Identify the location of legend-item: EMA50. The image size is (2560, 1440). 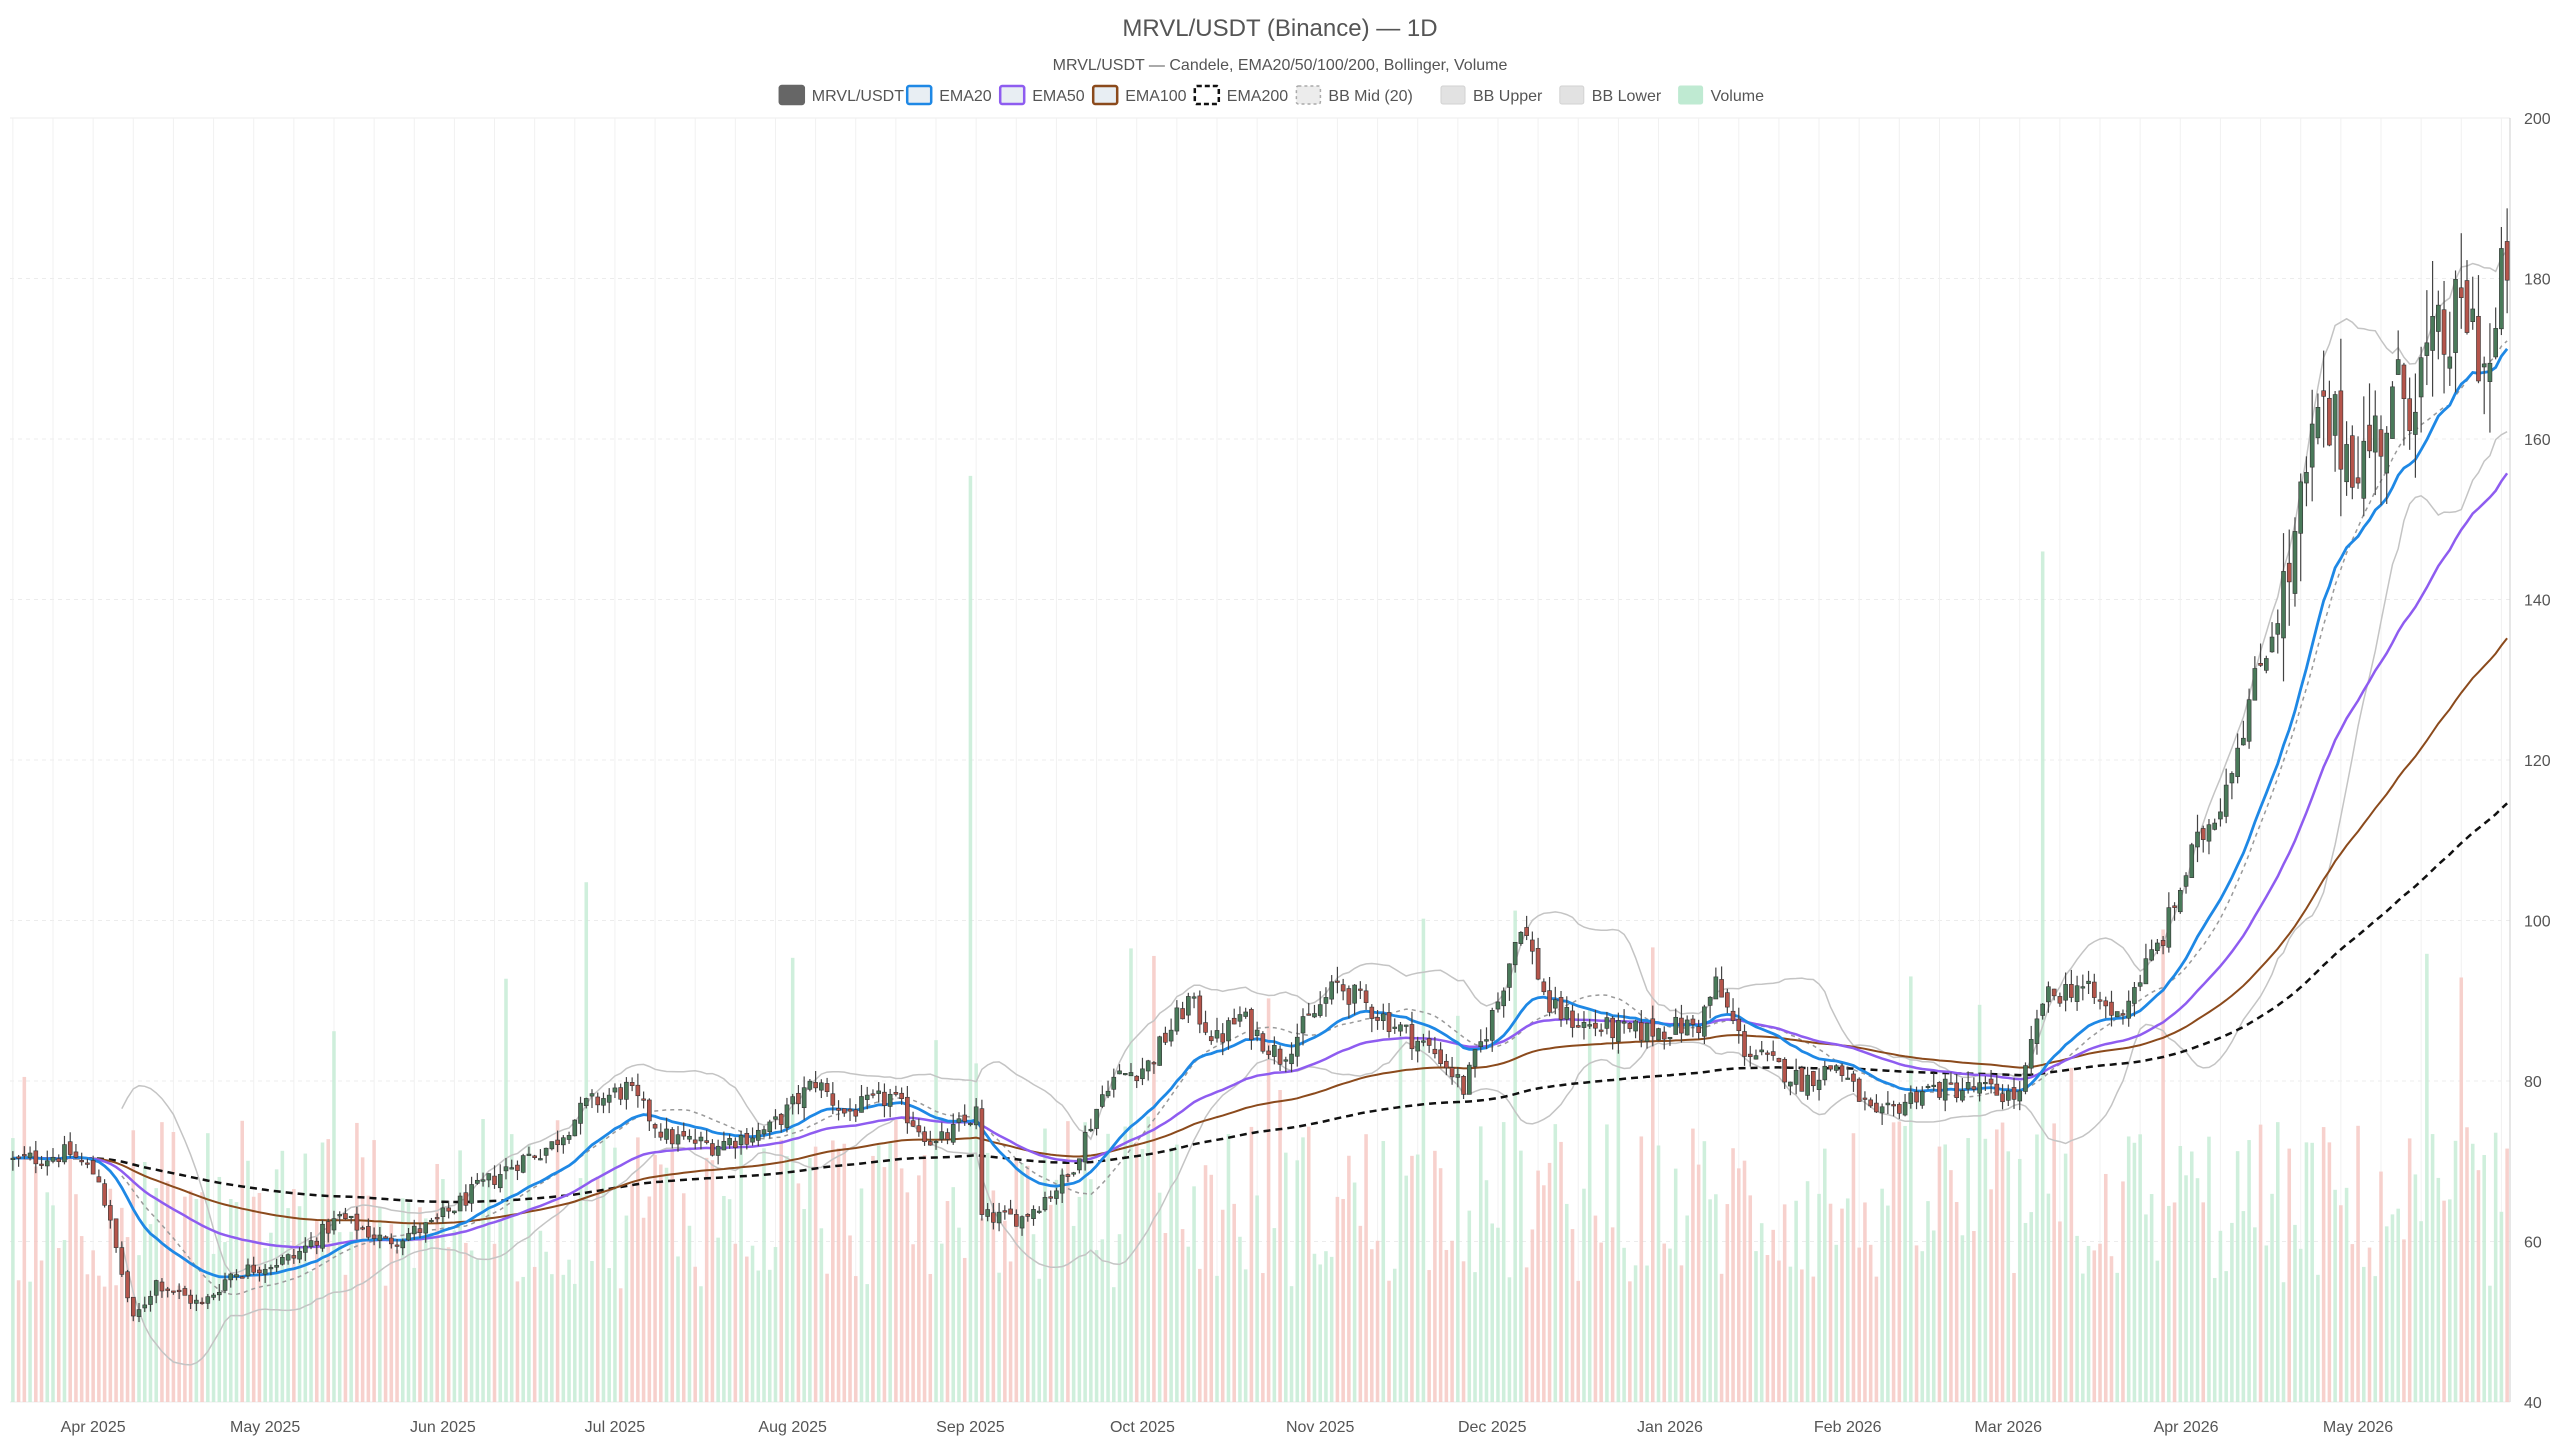
(1041, 95).